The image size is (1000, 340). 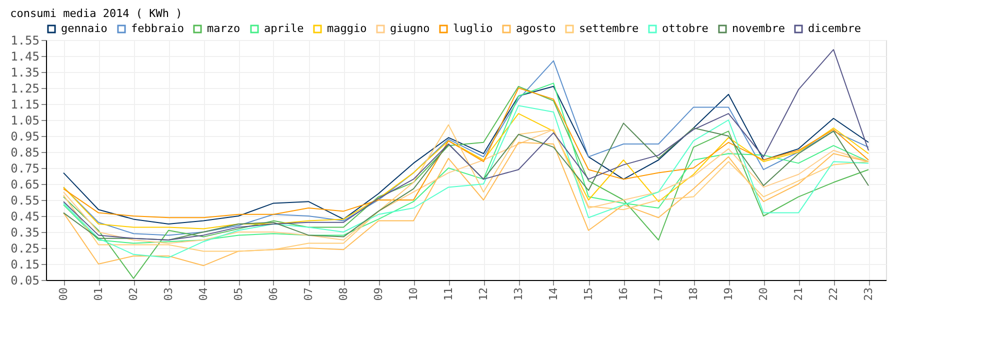 I want to click on x-tick-label: 16, so click(x=623, y=294).